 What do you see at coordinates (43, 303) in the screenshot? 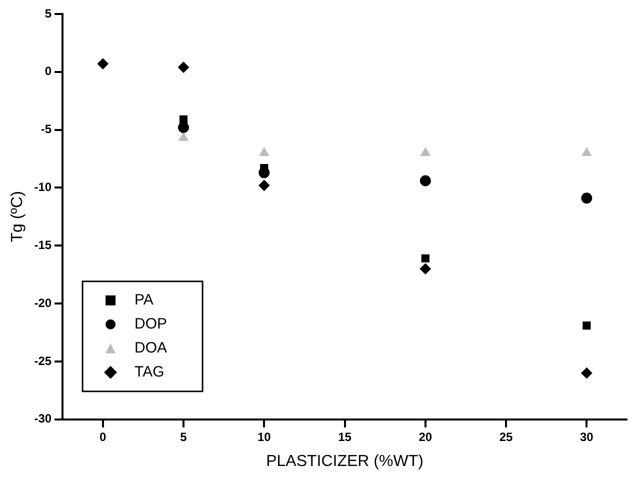
I see `y-tick-label: -20` at bounding box center [43, 303].